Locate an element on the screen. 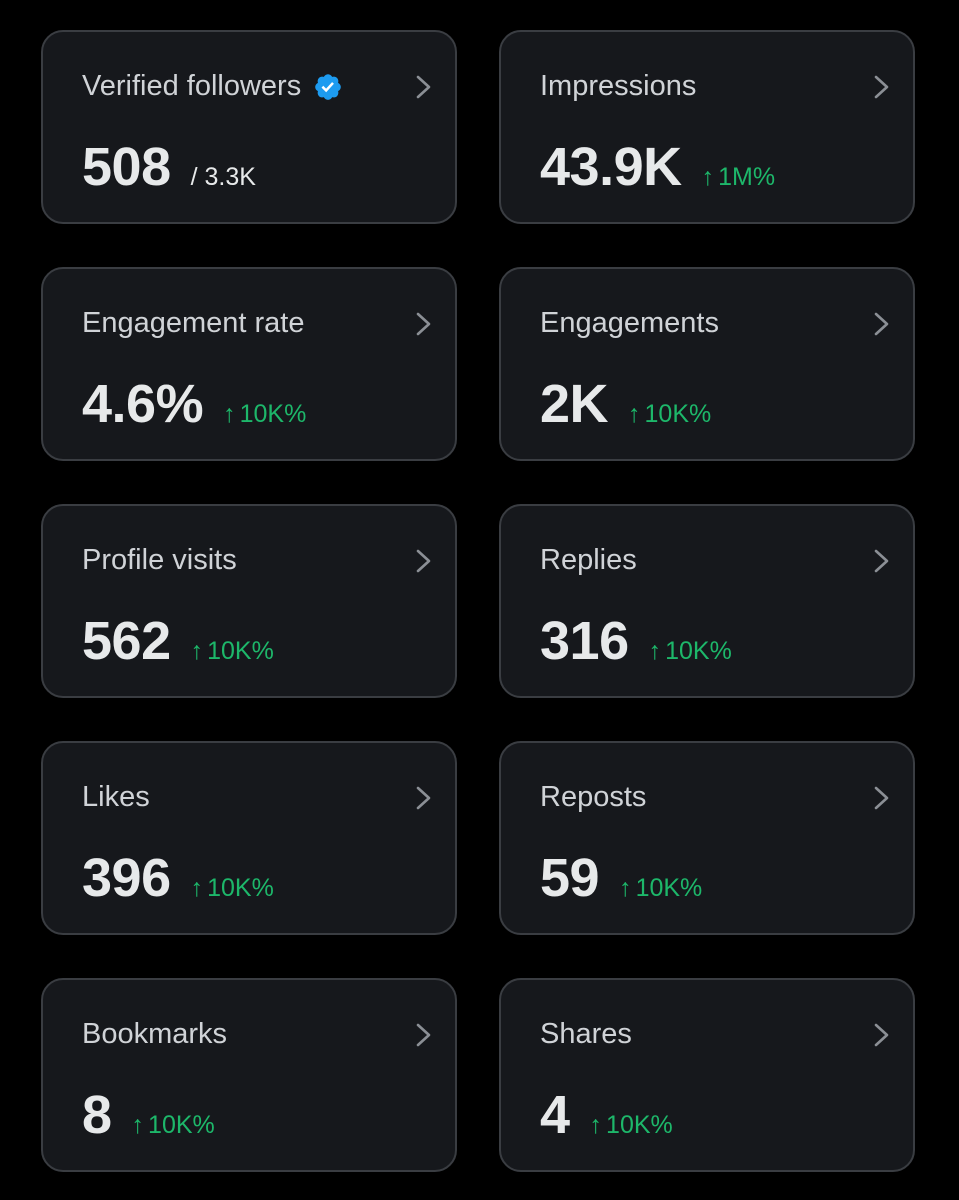  card-title-text: Verified followers is located at coordinates (192, 86).